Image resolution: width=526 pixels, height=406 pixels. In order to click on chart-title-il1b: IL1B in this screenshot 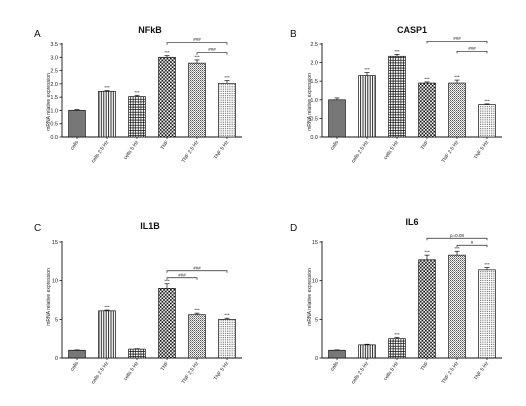, I will do `click(150, 226)`.